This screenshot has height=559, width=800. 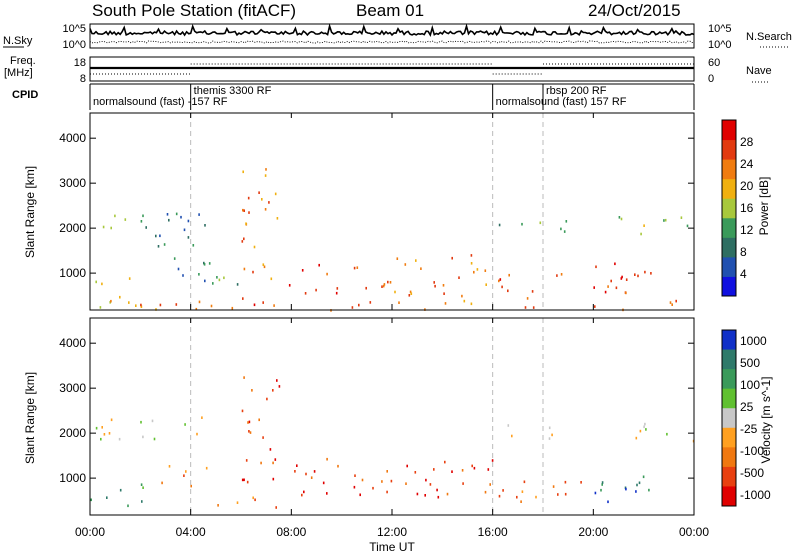 What do you see at coordinates (764, 206) in the screenshot?
I see `power-cbar-label: Power [dB]` at bounding box center [764, 206].